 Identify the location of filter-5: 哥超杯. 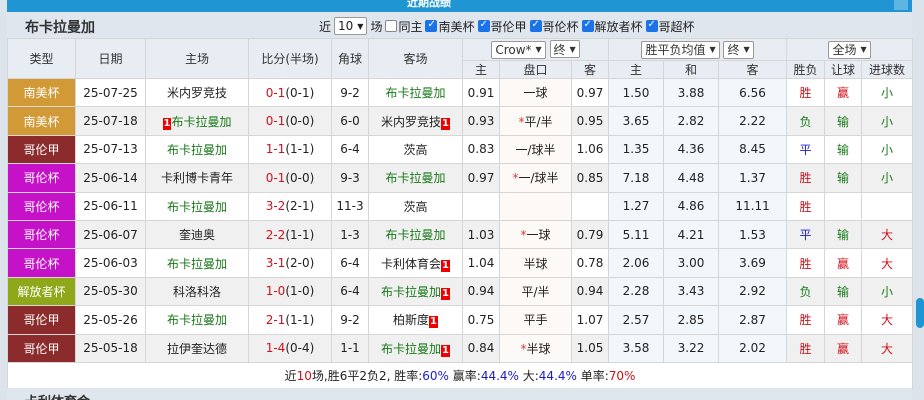
(670, 26).